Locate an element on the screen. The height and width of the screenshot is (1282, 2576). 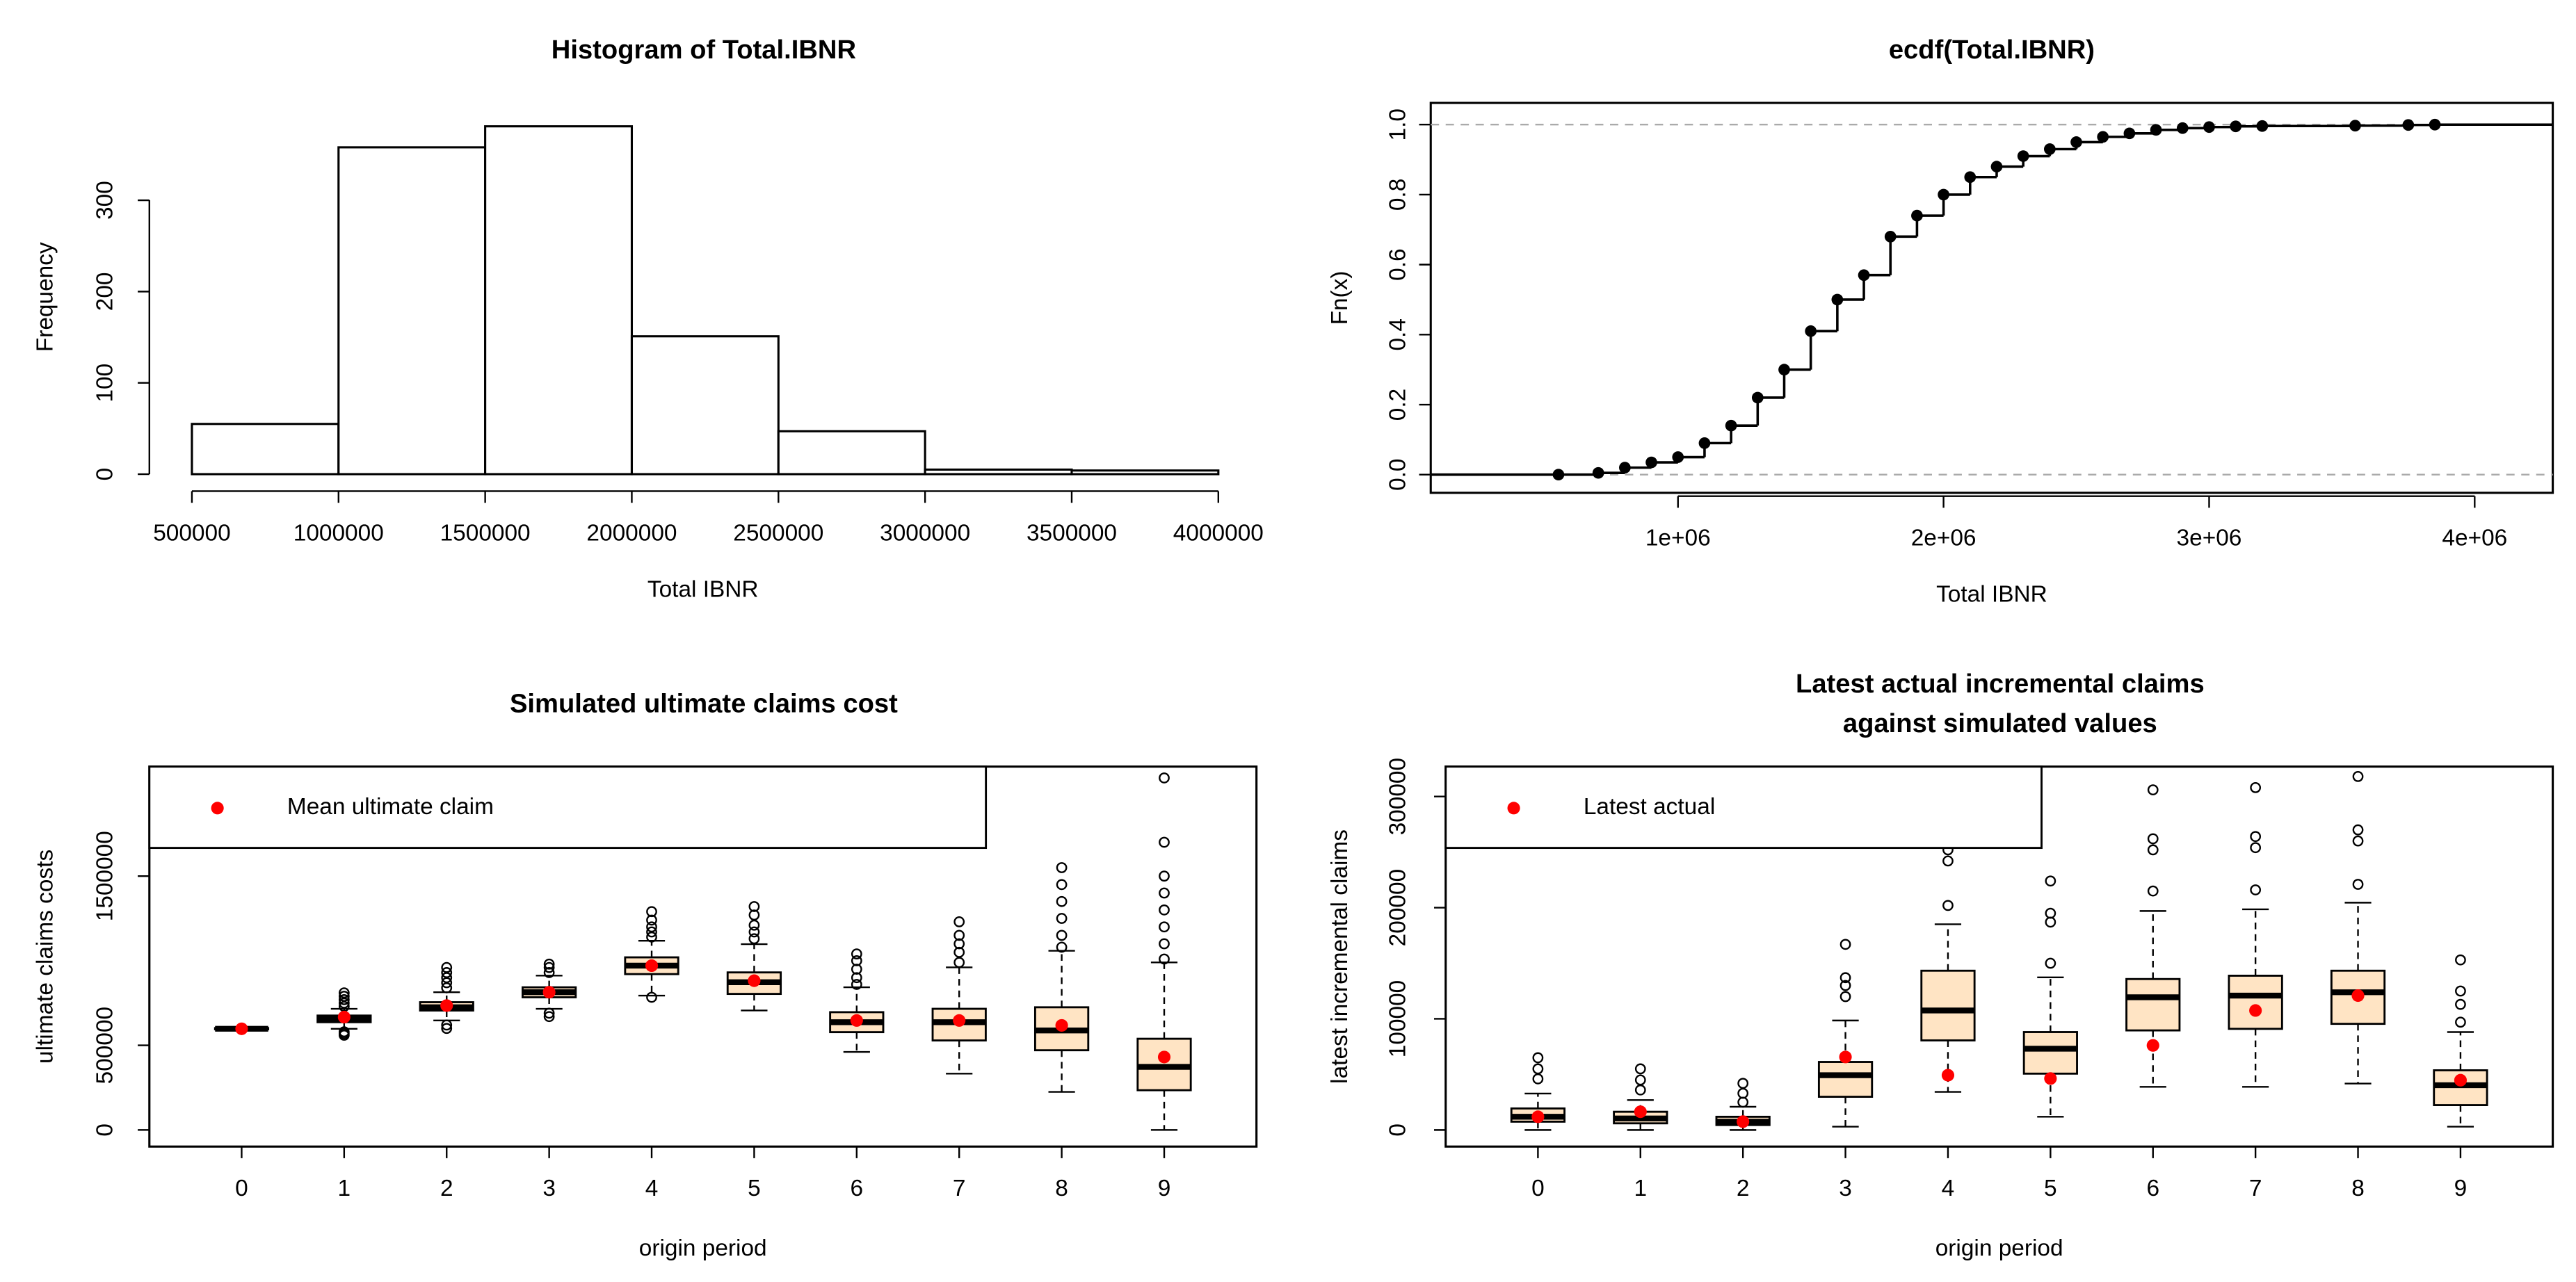
y-tick-label: 200 is located at coordinates (105, 292).